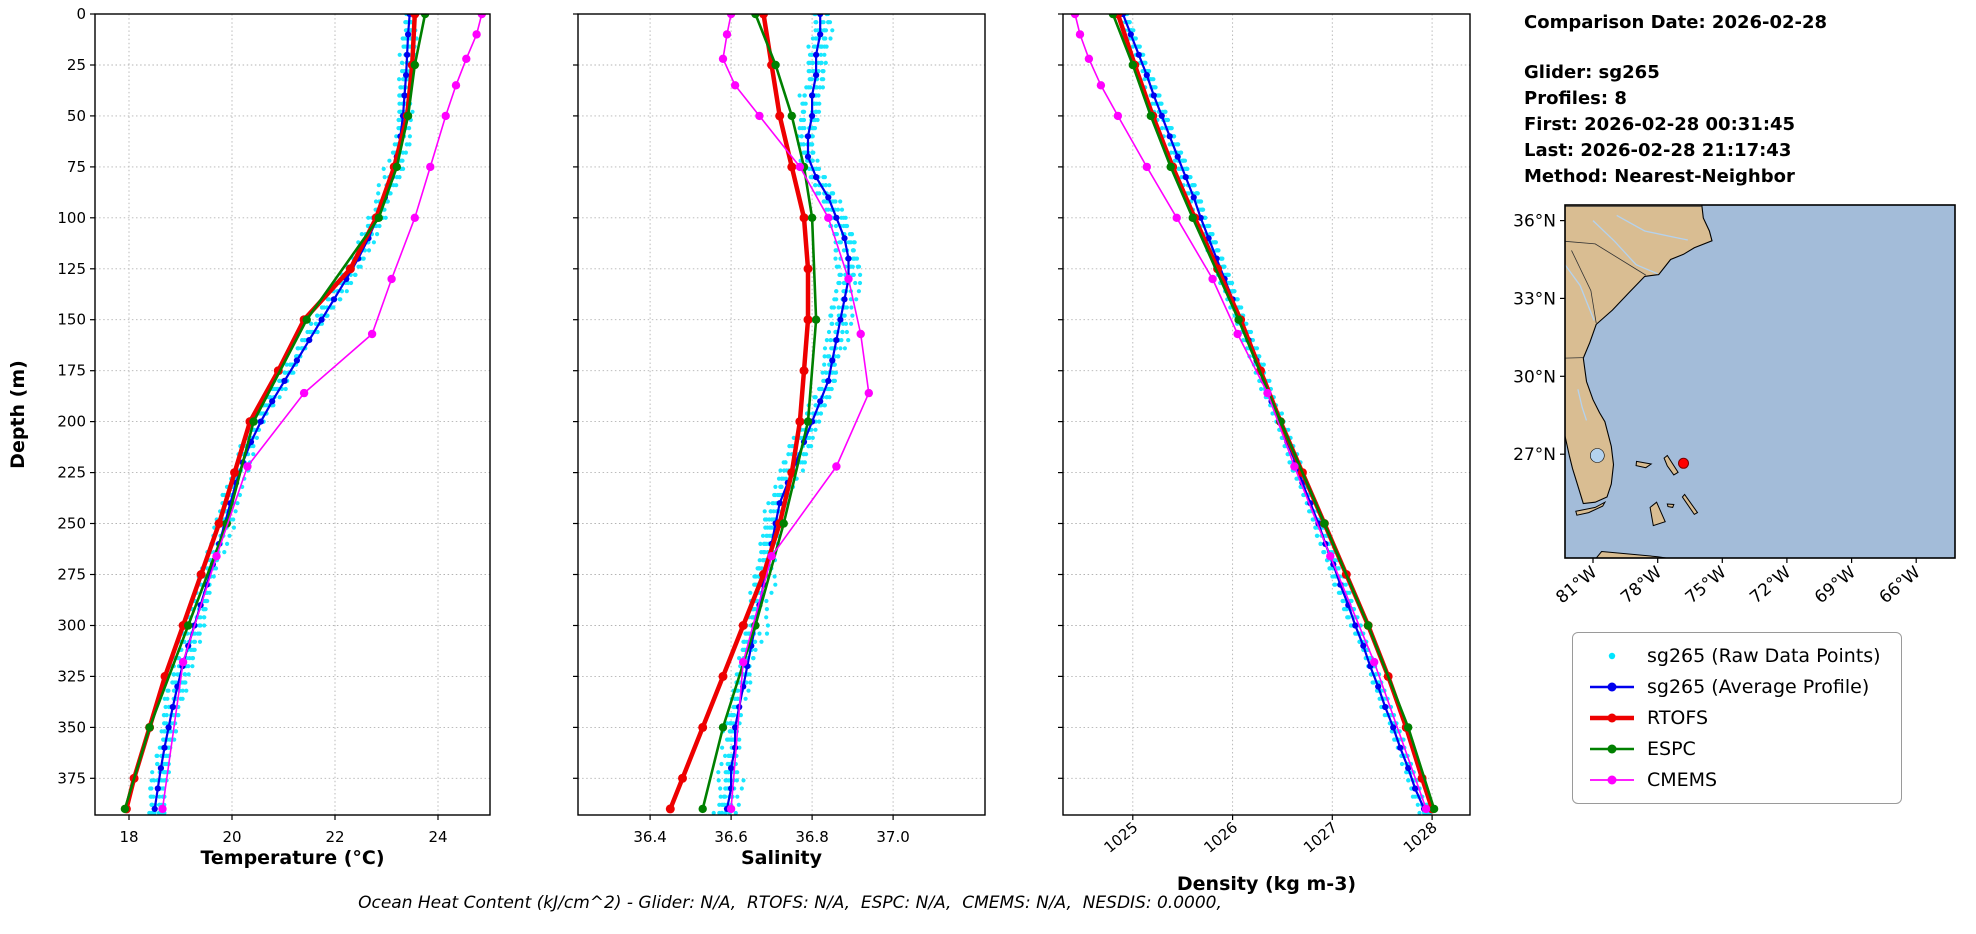 This screenshot has width=1976, height=934. What do you see at coordinates (334, 837) in the screenshot?
I see `svg-text: 22` at bounding box center [334, 837].